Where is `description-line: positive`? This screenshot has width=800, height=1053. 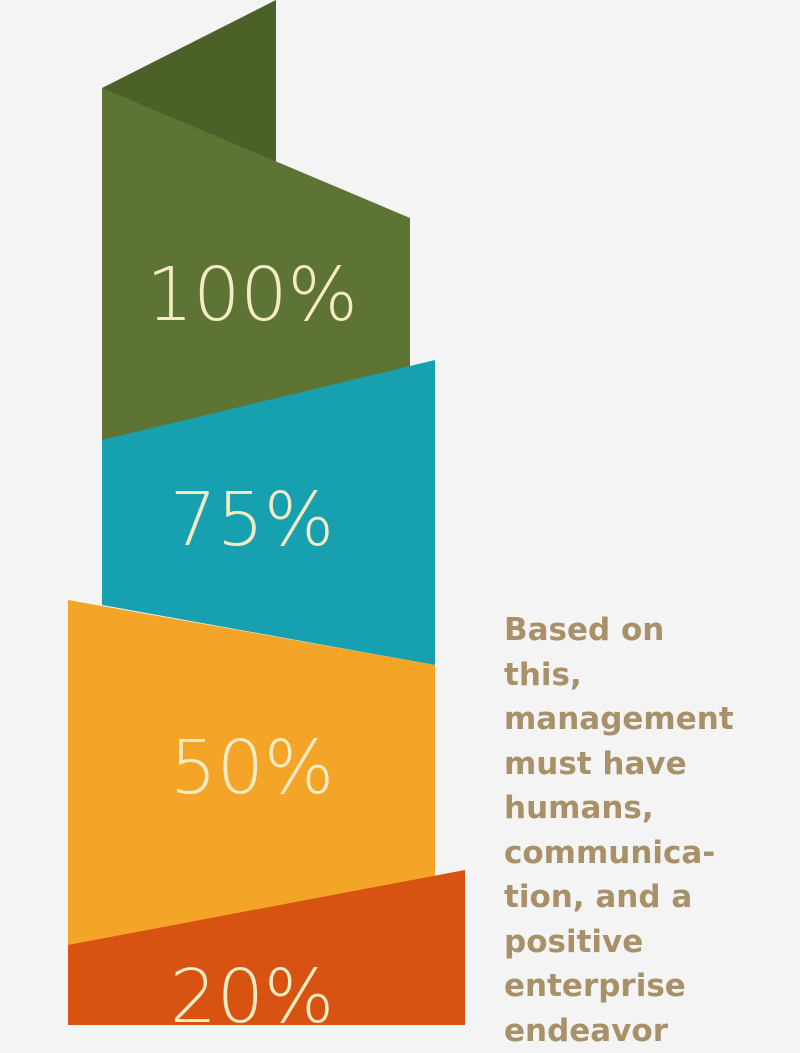
description-line: positive is located at coordinates (634, 942).